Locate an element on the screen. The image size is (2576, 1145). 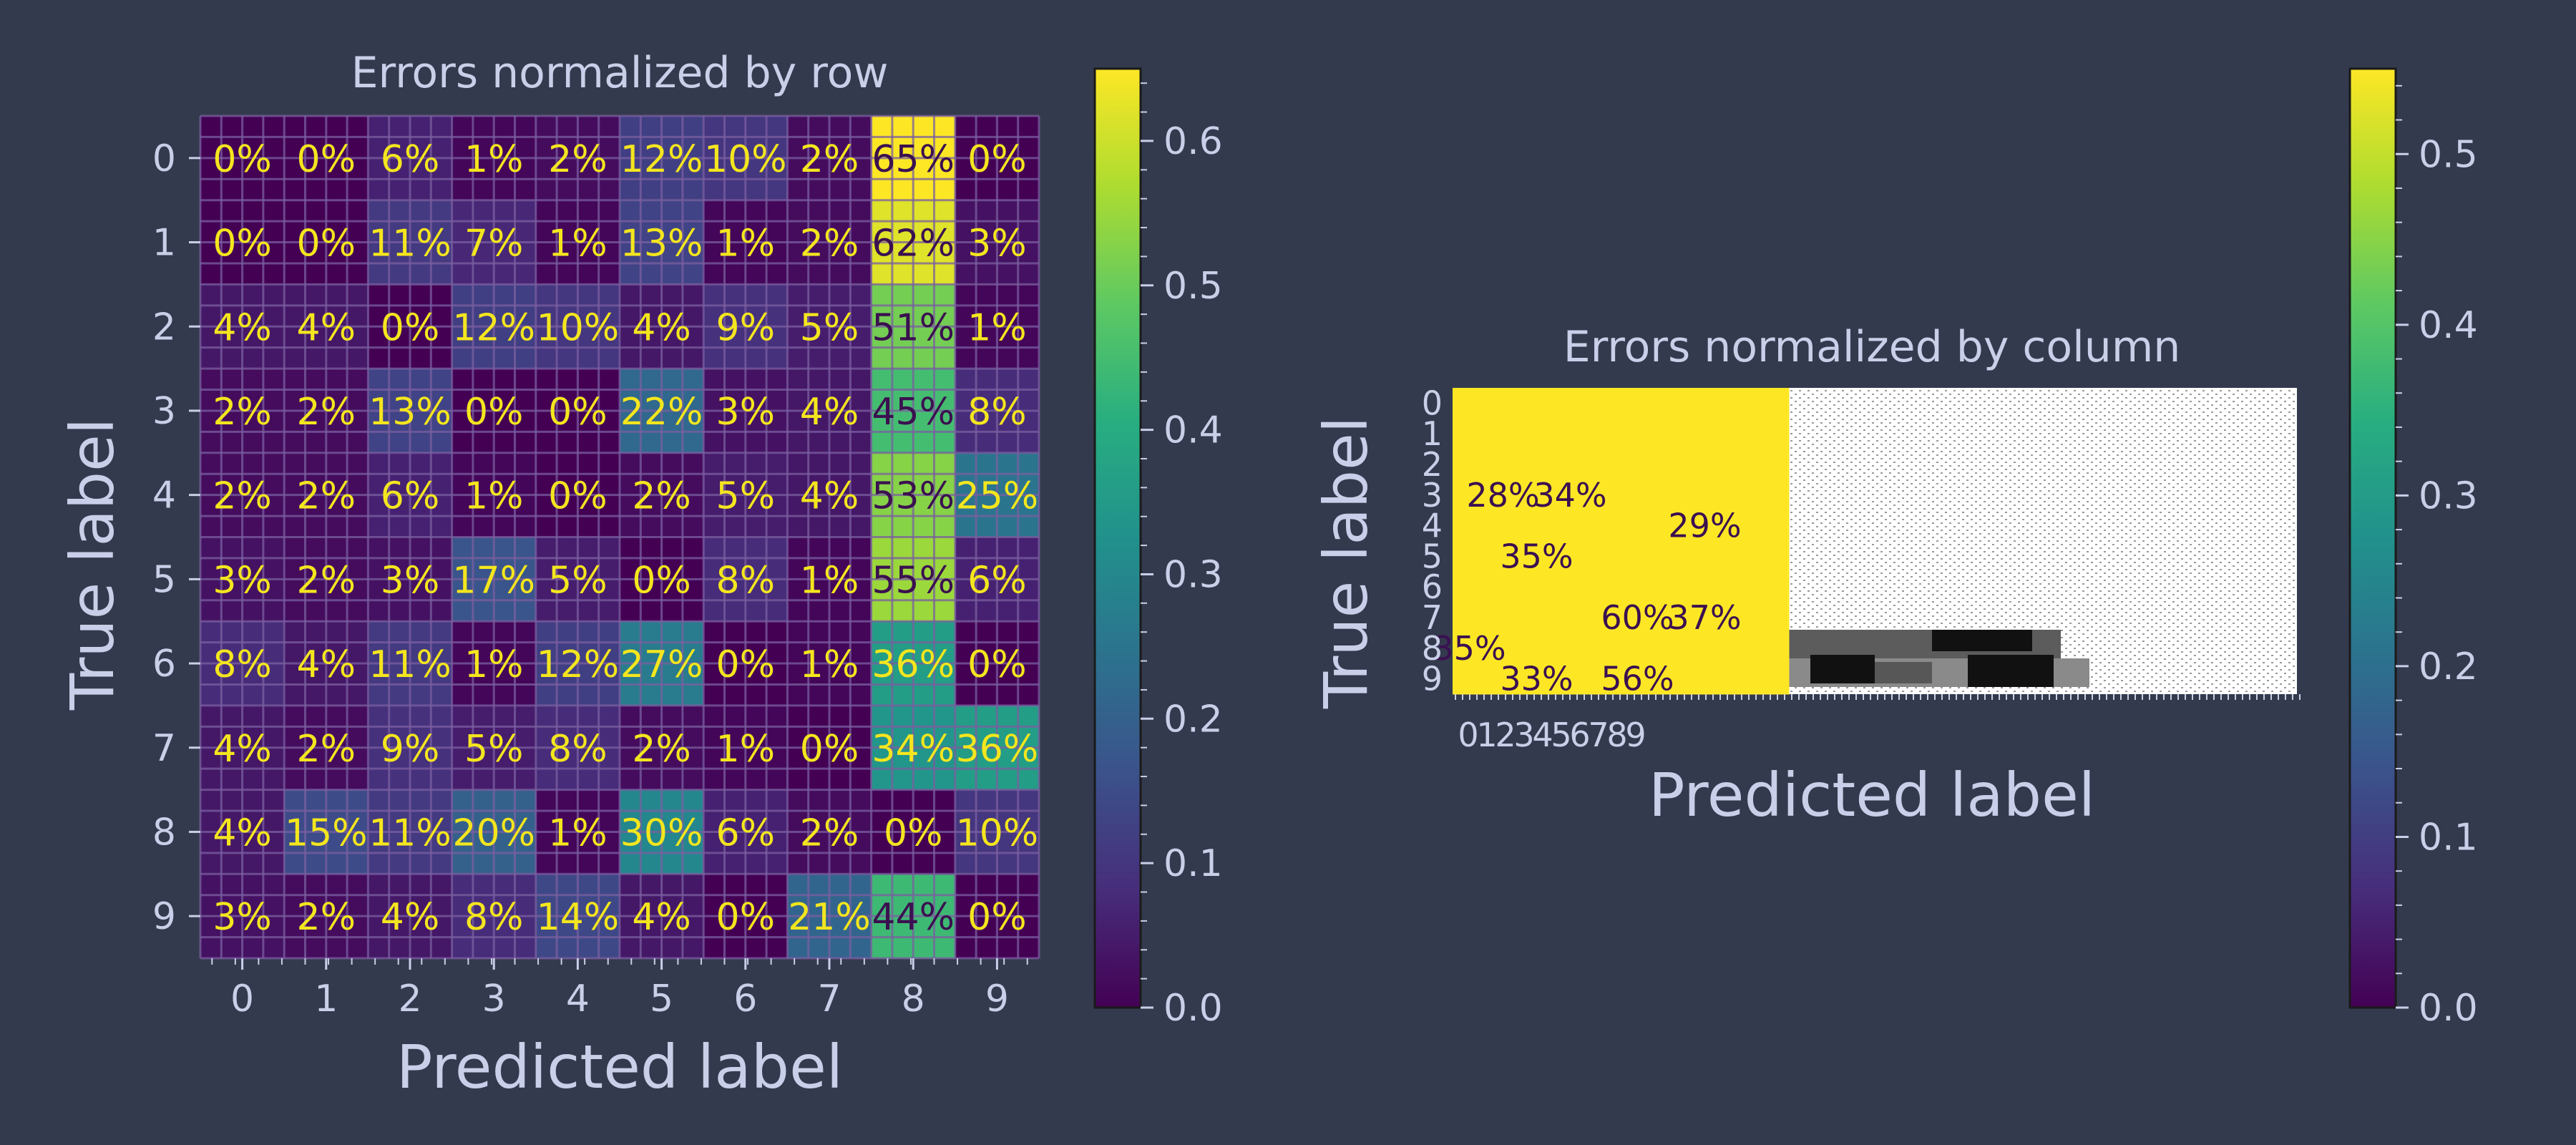
cell-label: 45% is located at coordinates (913, 412).